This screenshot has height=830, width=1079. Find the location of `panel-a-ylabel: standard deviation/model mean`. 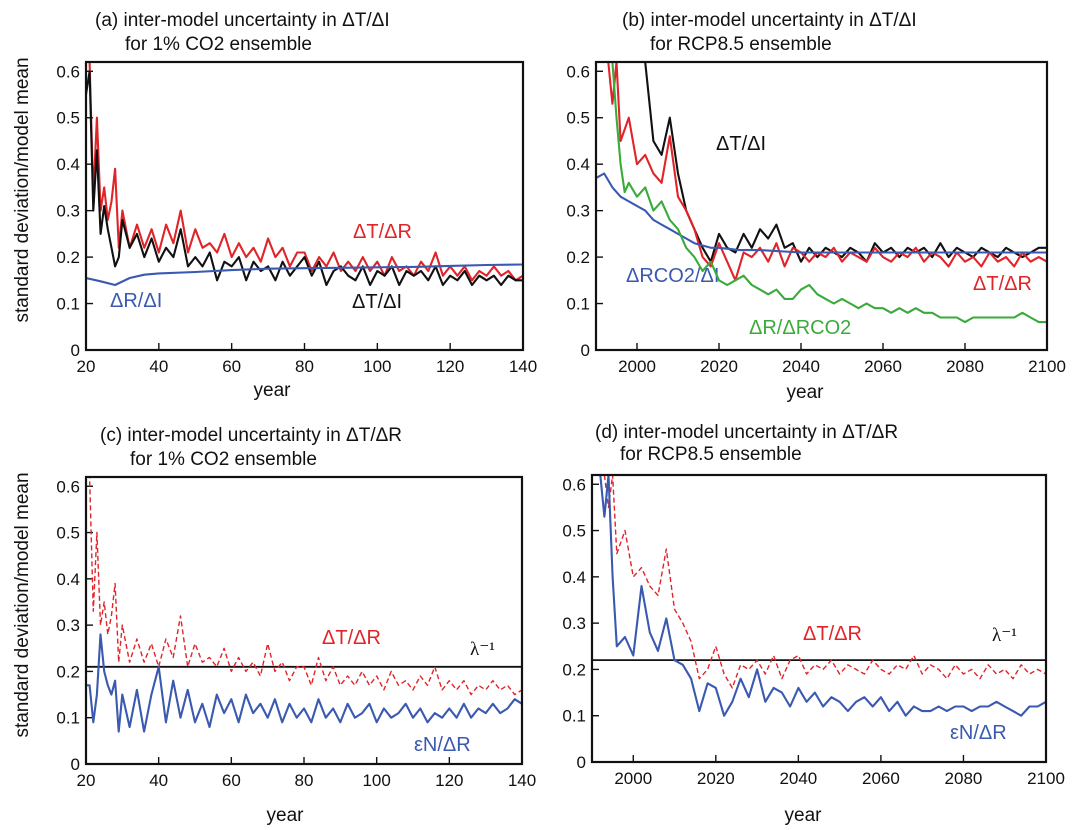

panel-a-ylabel: standard deviation/model mean is located at coordinates (22, 189).